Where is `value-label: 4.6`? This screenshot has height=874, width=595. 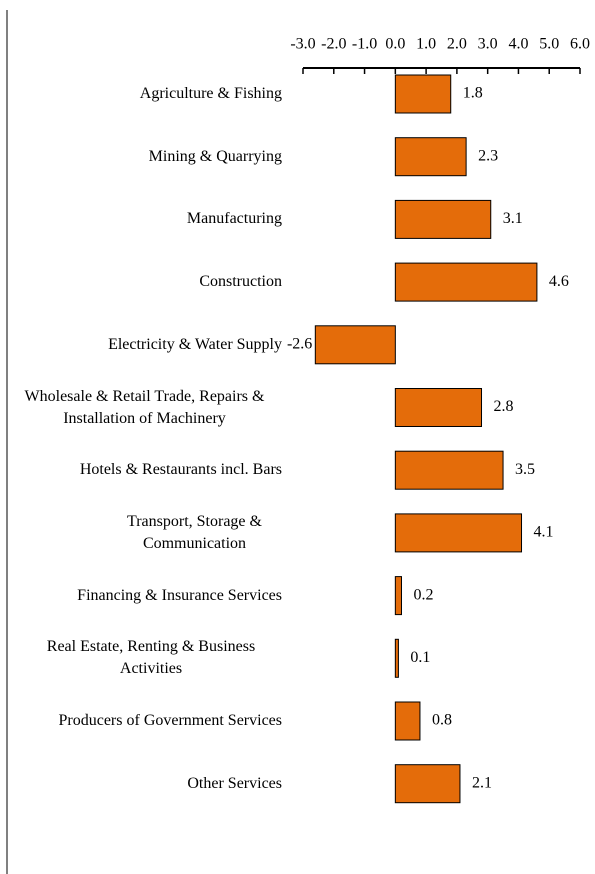
value-label: 4.6 is located at coordinates (559, 281).